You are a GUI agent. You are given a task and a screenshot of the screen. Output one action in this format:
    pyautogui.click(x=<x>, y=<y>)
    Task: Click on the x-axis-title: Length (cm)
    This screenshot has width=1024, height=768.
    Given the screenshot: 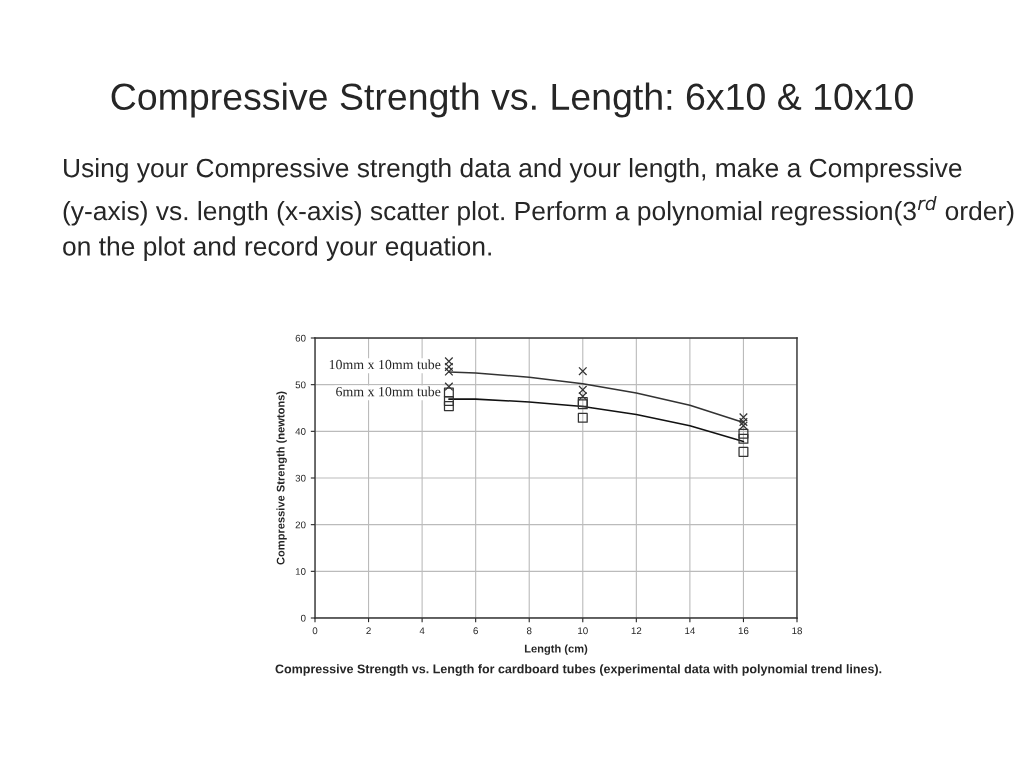 What is the action you would take?
    pyautogui.click(x=556, y=649)
    